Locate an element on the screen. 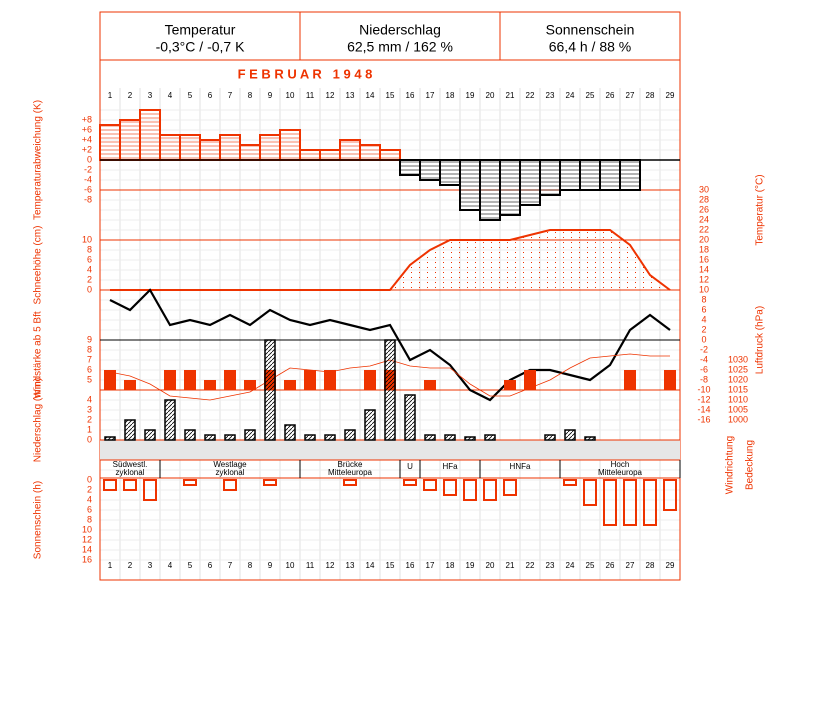  snow-area is located at coordinates (390, 260).